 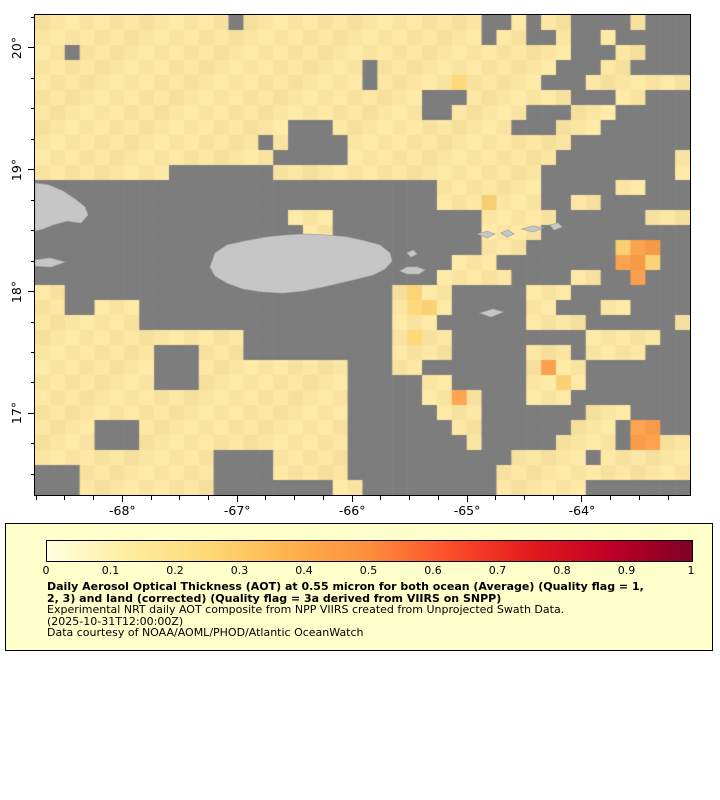 I want to click on landmass-hispaniola-east, so click(x=62, y=207).